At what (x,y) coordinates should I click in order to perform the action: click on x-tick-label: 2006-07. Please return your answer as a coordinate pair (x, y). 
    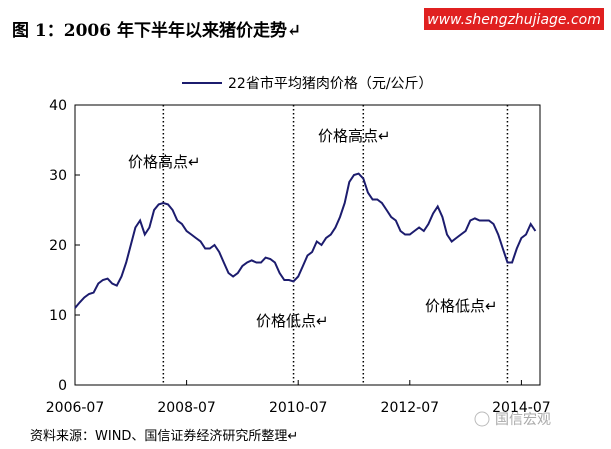
    Looking at the image, I should click on (75, 408).